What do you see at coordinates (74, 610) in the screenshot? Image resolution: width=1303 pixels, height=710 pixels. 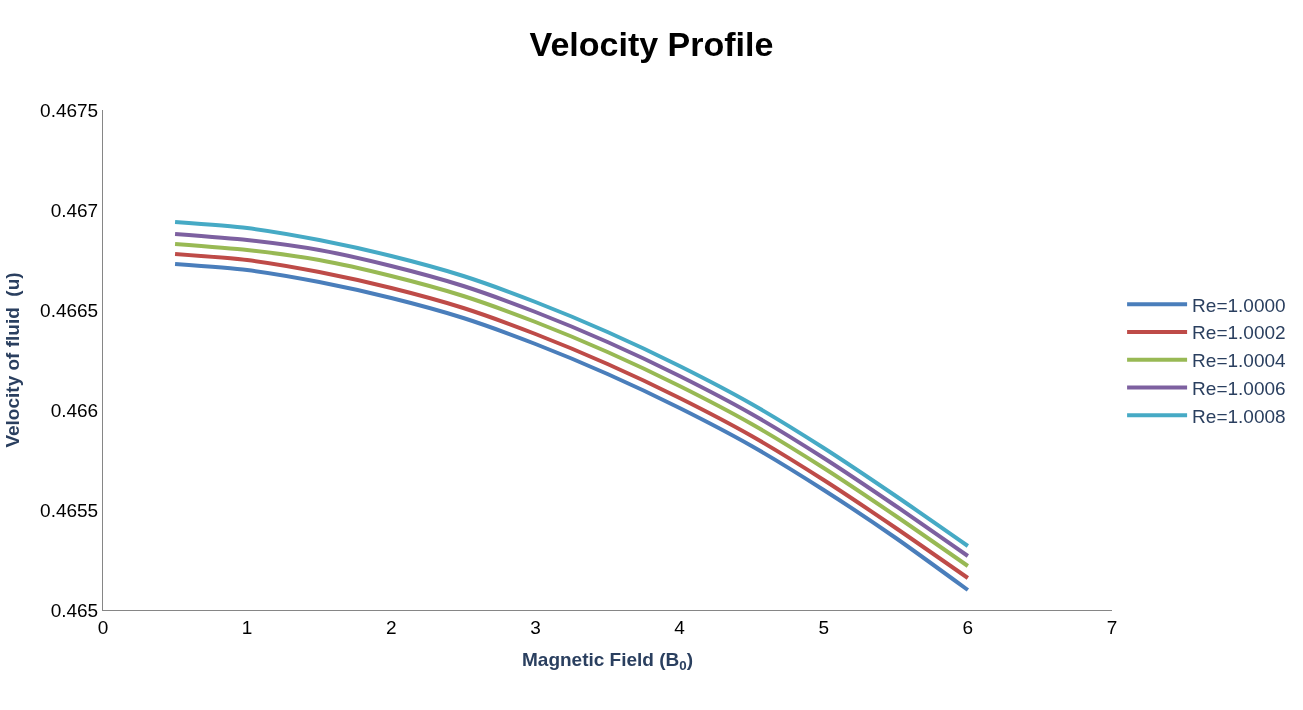 I see `y-tick-label: 0.465` at bounding box center [74, 610].